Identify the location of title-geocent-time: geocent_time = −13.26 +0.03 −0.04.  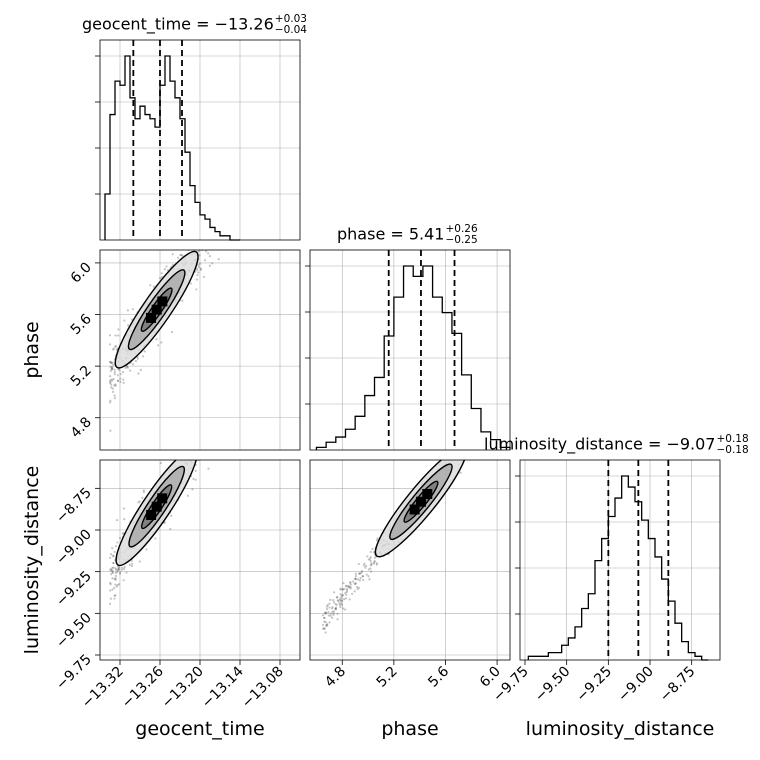
(194, 24).